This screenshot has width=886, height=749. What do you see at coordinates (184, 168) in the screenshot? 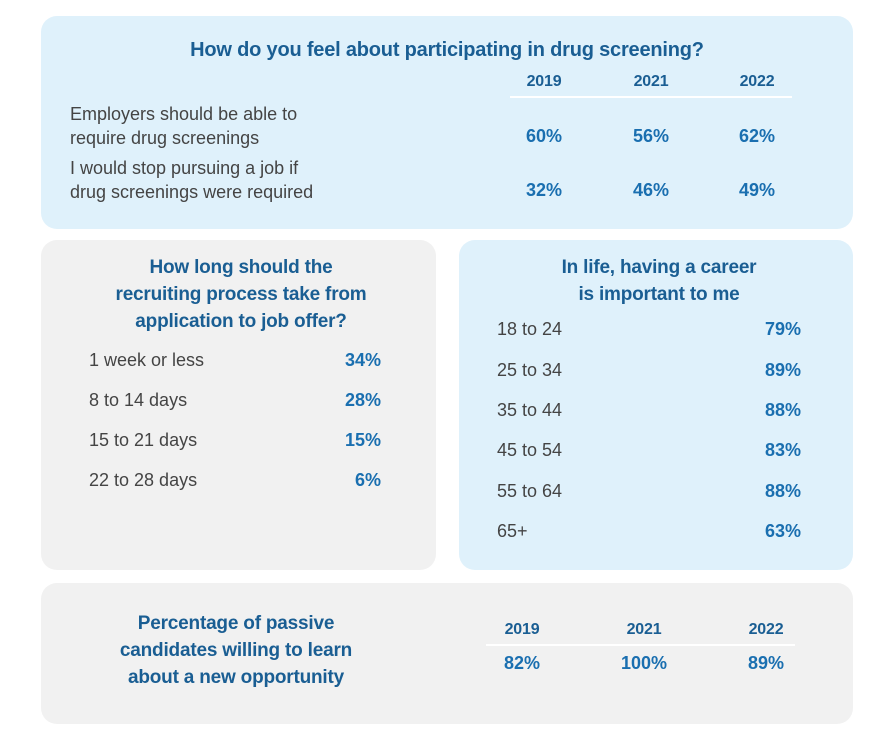
I see `row-label-line: I would stop pursuing a job if` at bounding box center [184, 168].